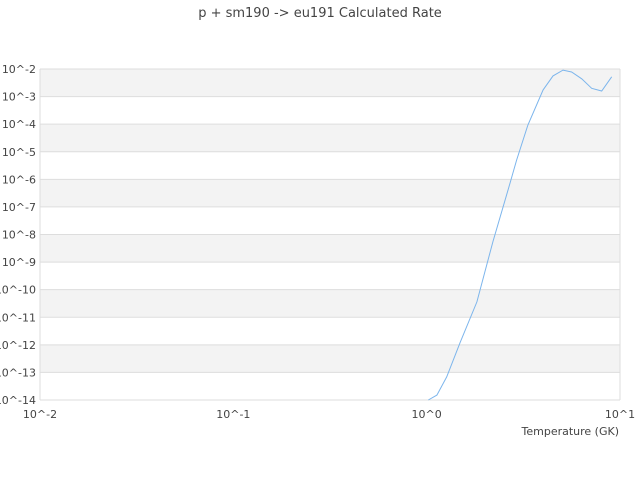 This screenshot has width=640, height=480. What do you see at coordinates (18, 372) in the screenshot?
I see `y-tick-label: 10^-13` at bounding box center [18, 372].